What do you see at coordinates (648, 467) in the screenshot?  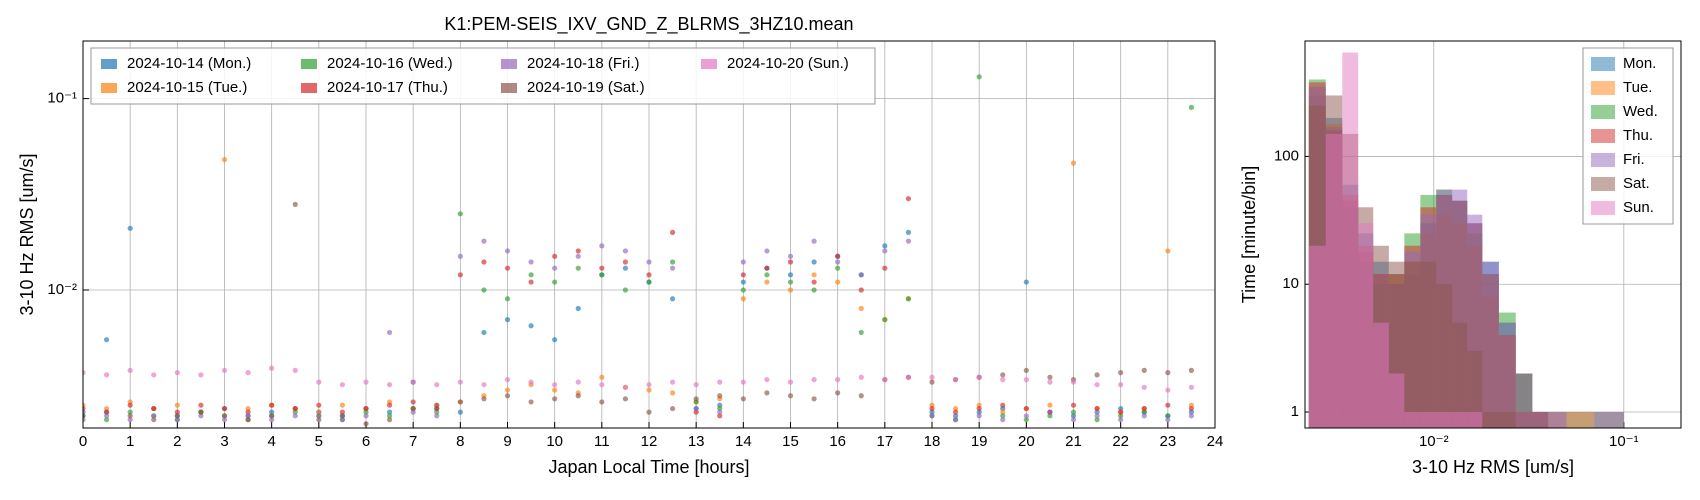 I see `x-axis-label: Japan Local Time [hours]` at bounding box center [648, 467].